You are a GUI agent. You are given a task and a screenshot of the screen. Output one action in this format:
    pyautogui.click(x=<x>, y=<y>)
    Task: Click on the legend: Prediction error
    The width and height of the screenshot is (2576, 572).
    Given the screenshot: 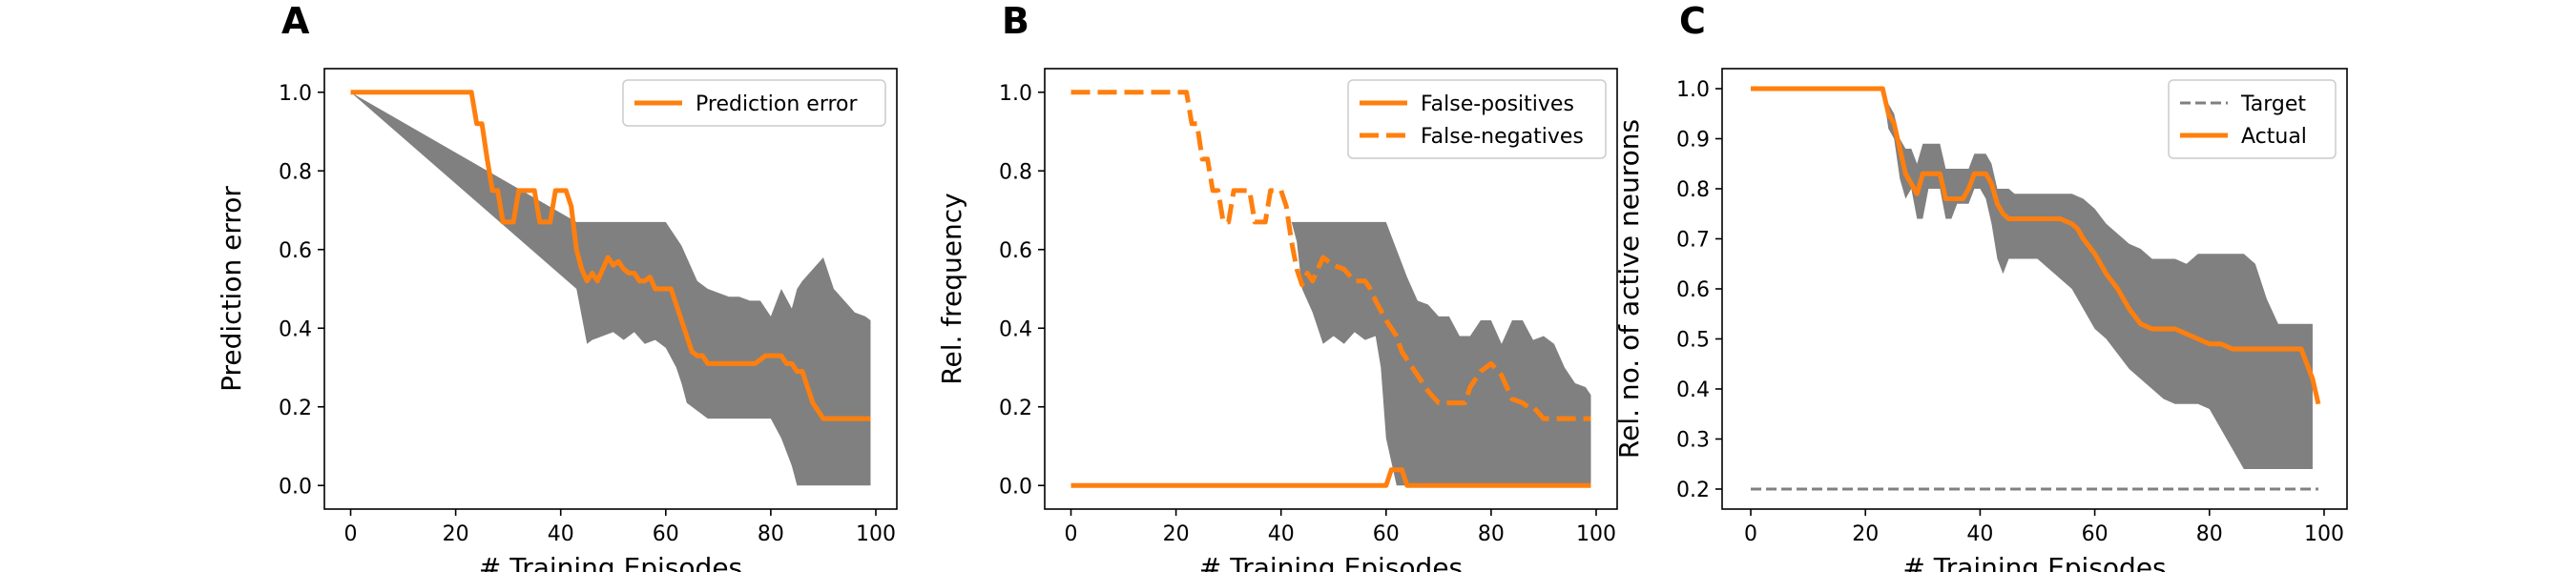 What is the action you would take?
    pyautogui.click(x=754, y=103)
    